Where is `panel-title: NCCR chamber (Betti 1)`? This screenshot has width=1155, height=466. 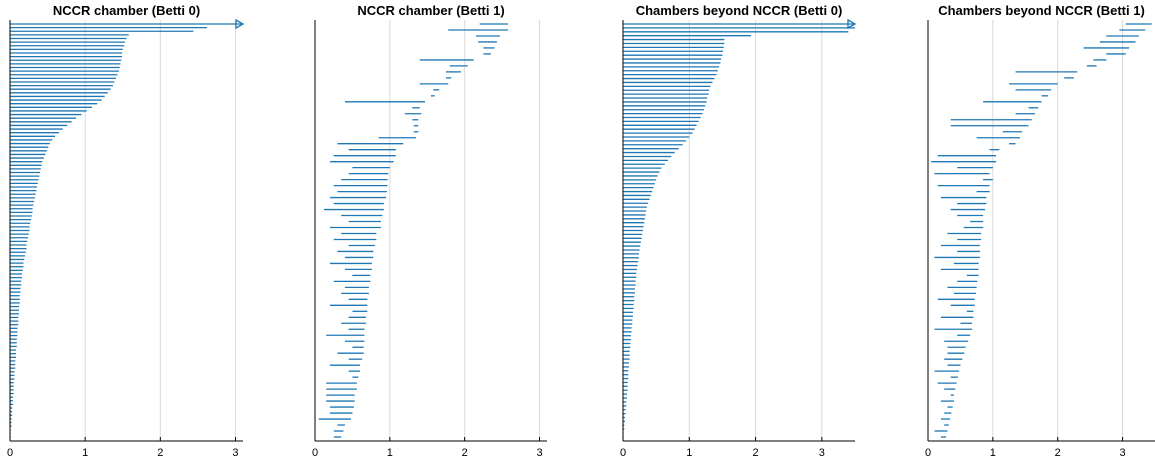 panel-title: NCCR chamber (Betti 1) is located at coordinates (430, 10).